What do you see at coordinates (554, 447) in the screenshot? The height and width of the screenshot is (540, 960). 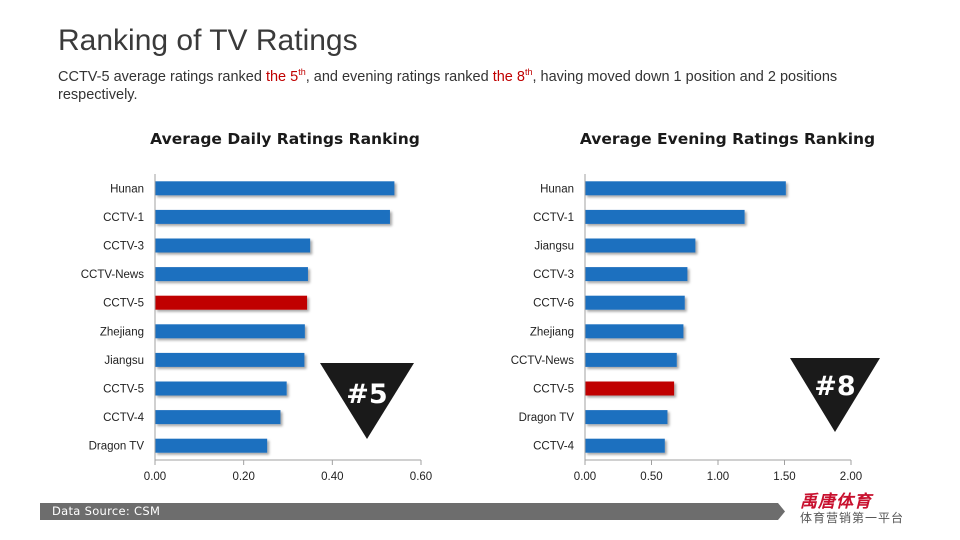 I see `evening-category-label-10: CCTV-4` at bounding box center [554, 447].